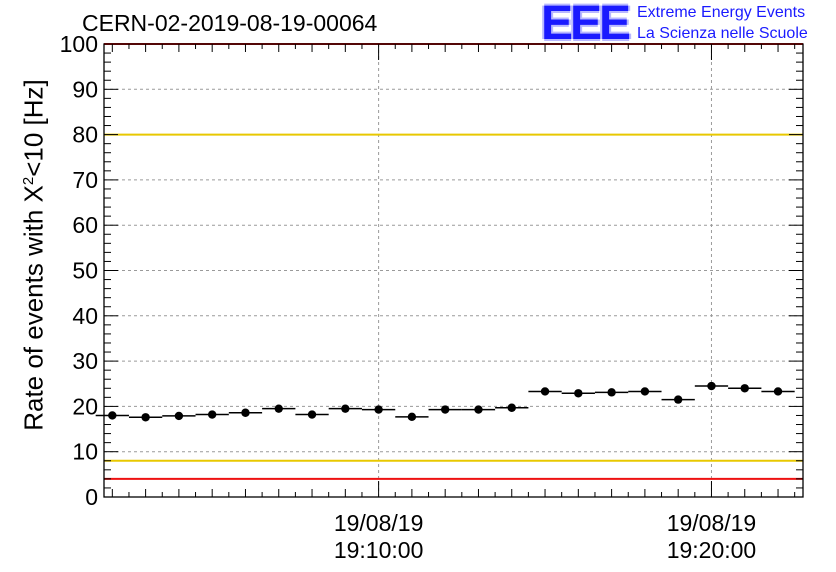 This screenshot has width=836, height=572. Describe the element at coordinates (85, 452) in the screenshot. I see `y-tick-label: 10` at that location.